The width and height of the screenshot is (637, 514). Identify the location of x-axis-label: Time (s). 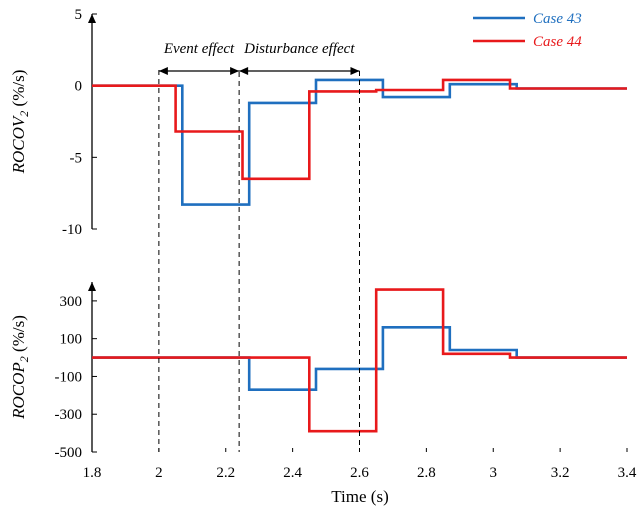
(359, 496).